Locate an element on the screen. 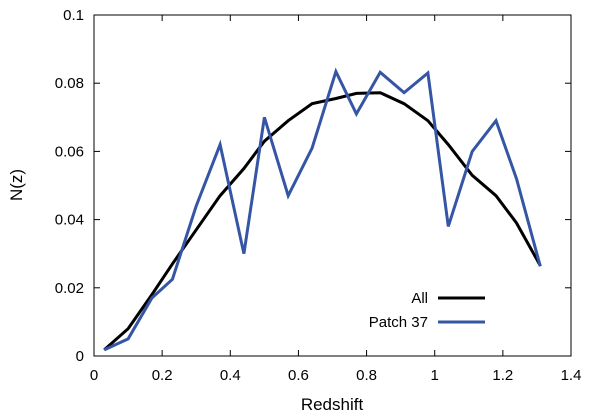  x-tick-label: 1.2 is located at coordinates (502, 375).